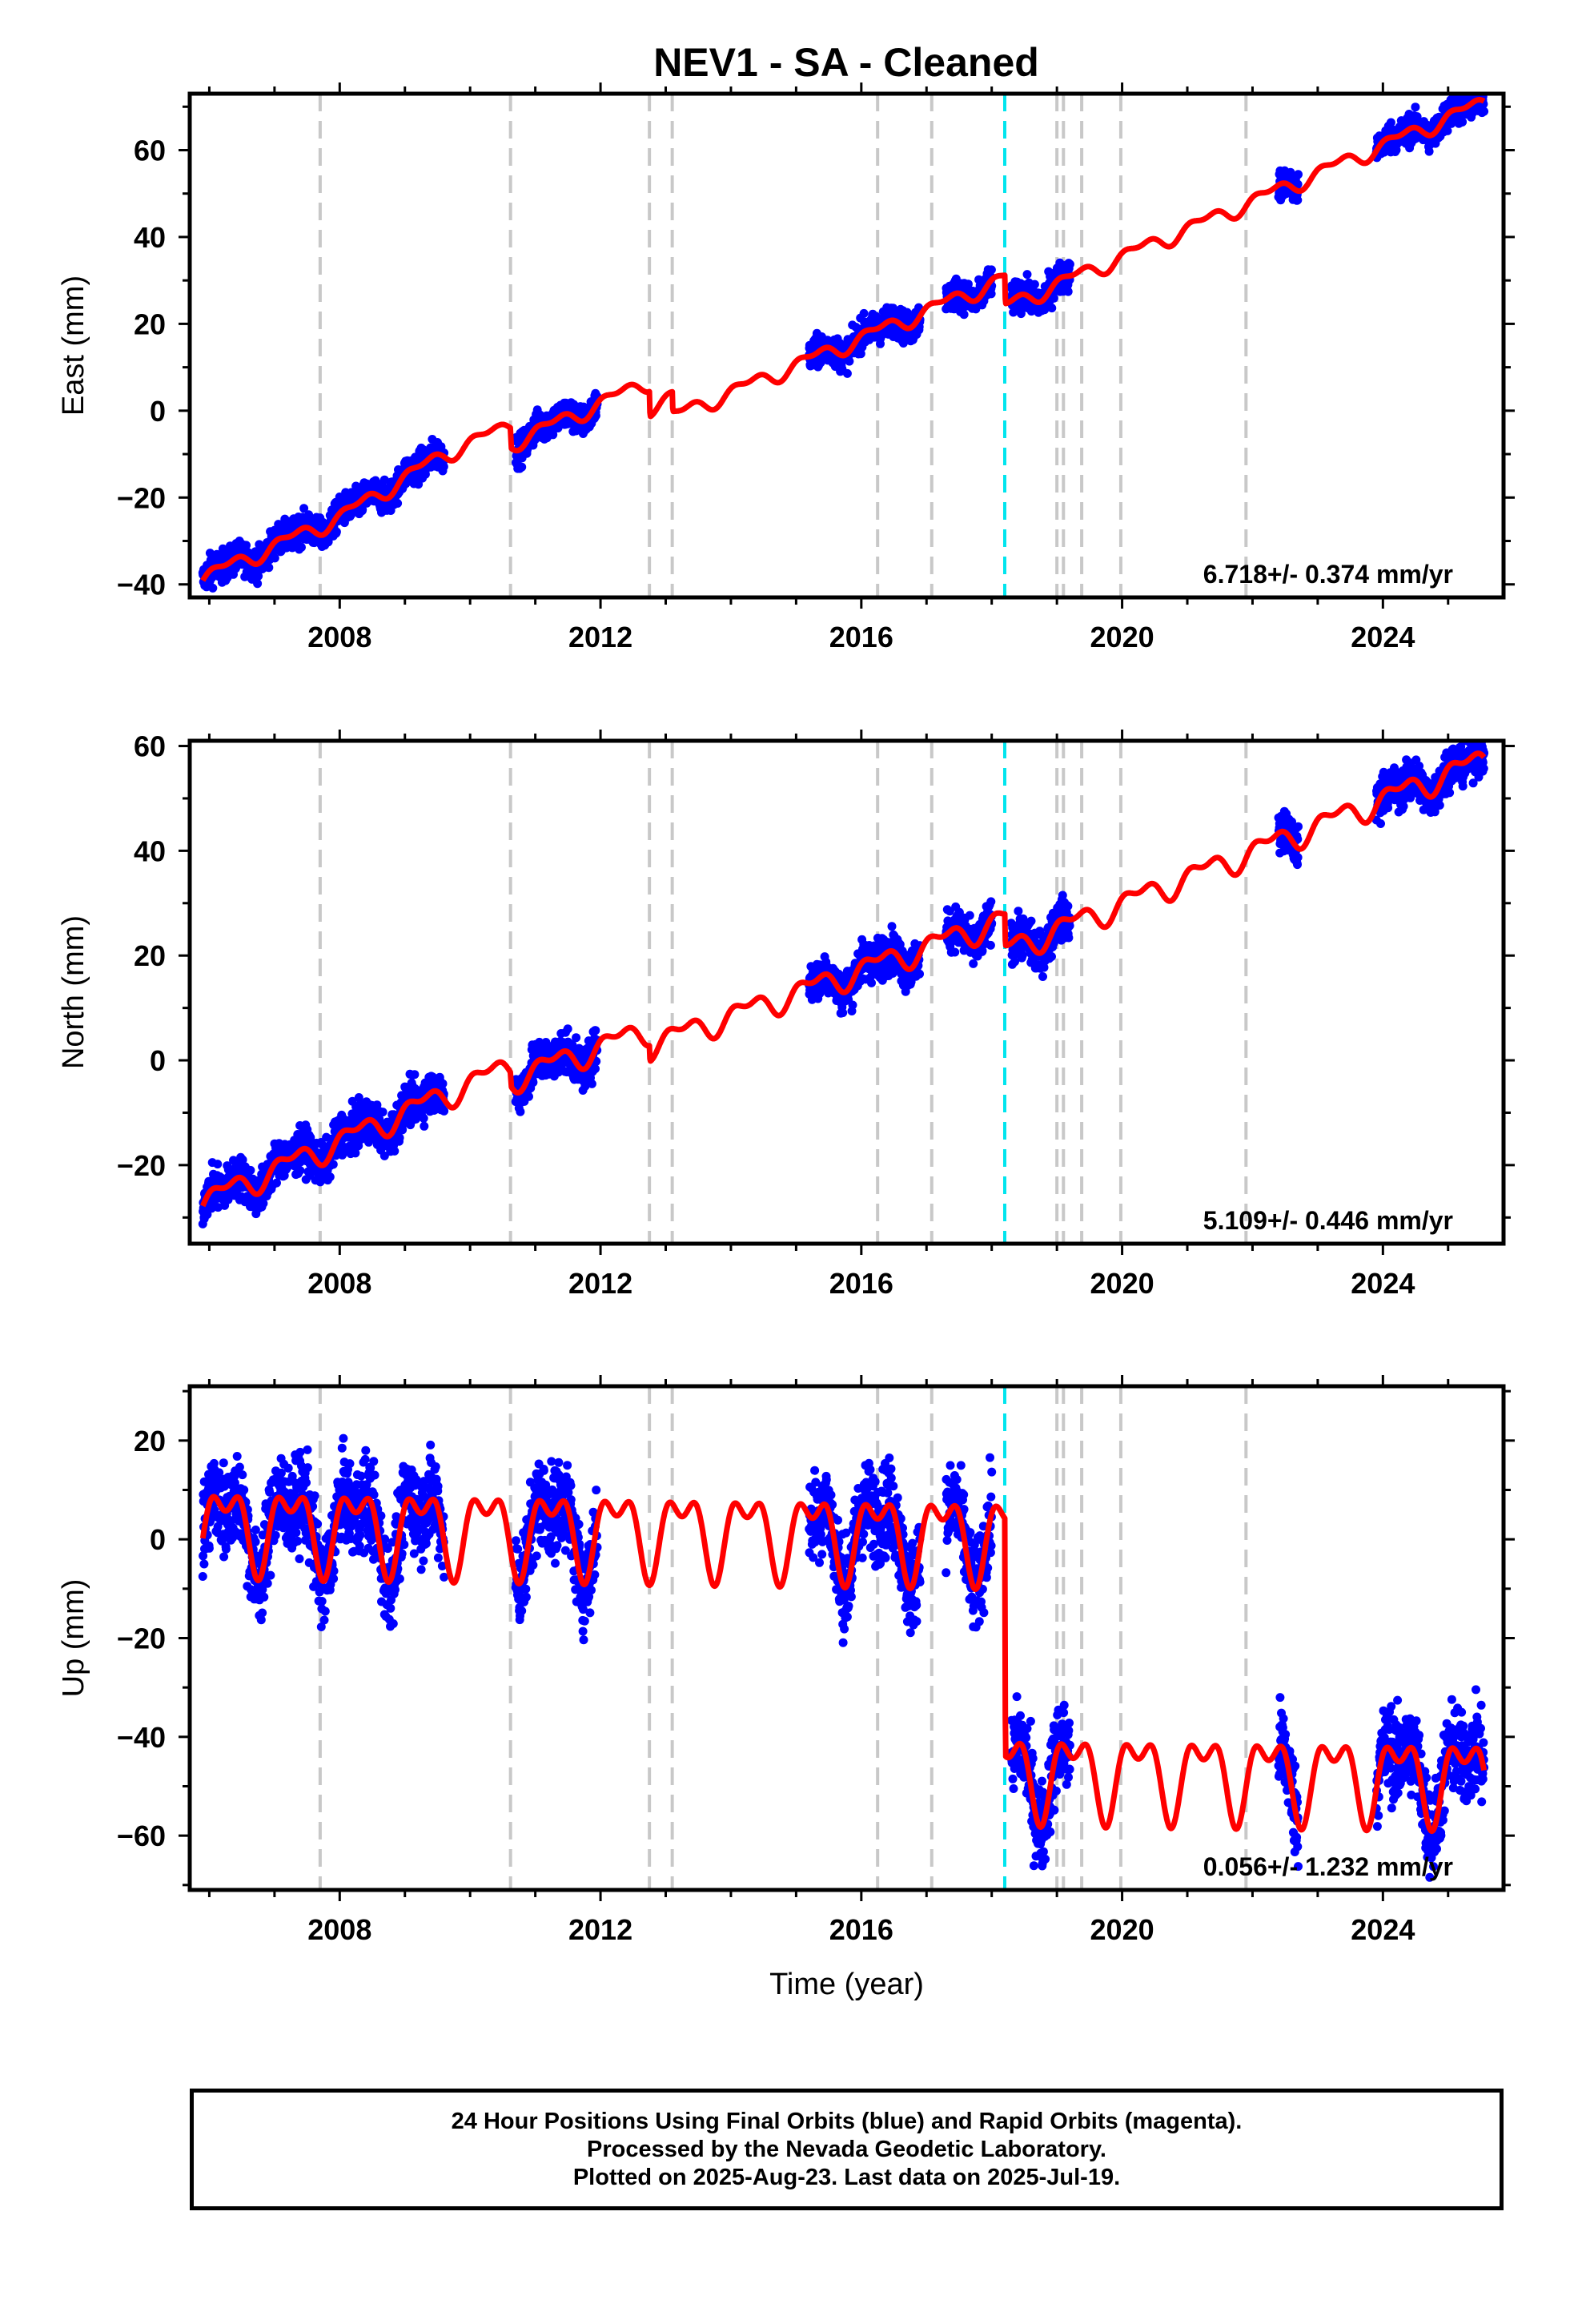  What do you see at coordinates (1122, 637) in the screenshot?
I see `x-tick-label: 2020` at bounding box center [1122, 637].